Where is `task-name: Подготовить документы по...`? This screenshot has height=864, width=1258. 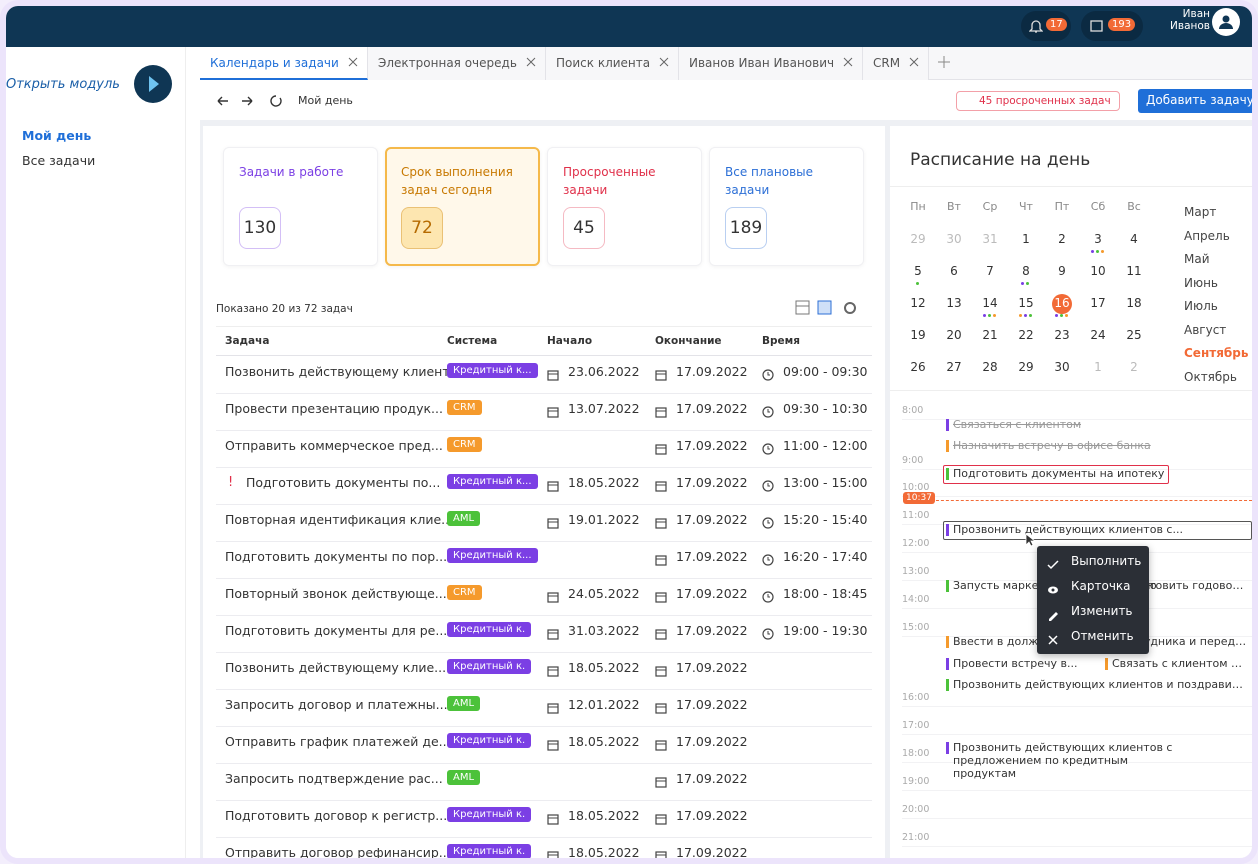
task-name: Подготовить документы по... is located at coordinates (343, 482).